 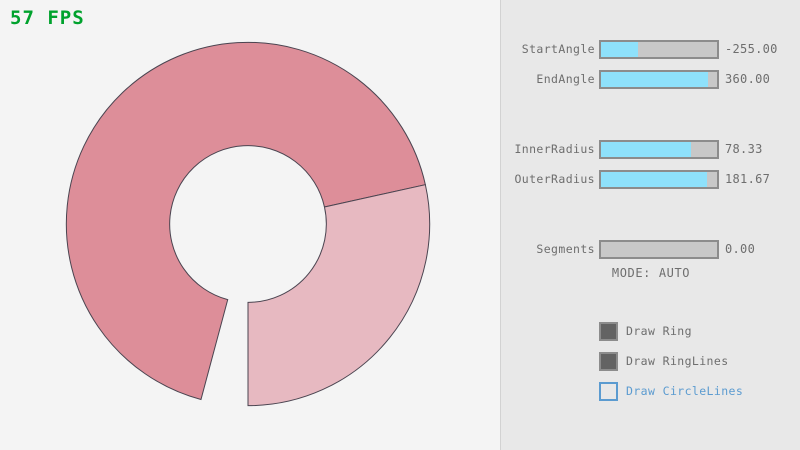 I want to click on slider-value-innerradius: 78.33, so click(x=744, y=149).